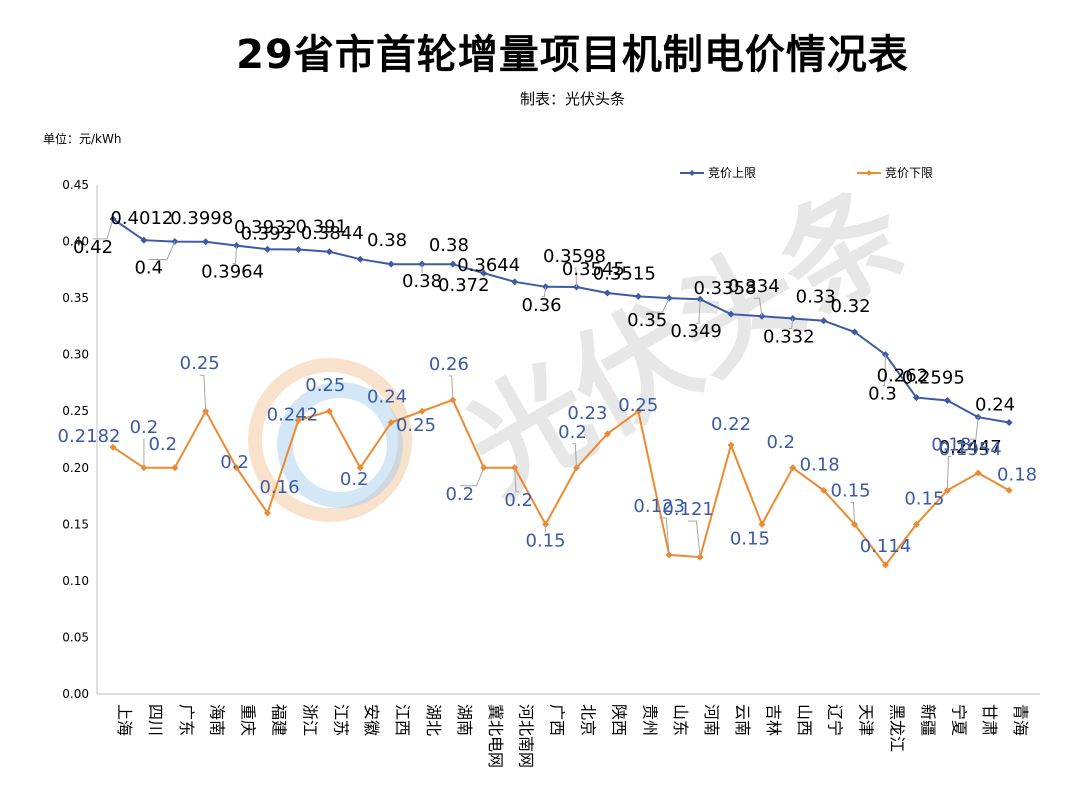 The width and height of the screenshot is (1080, 797). Describe the element at coordinates (742, 720) in the screenshot. I see `x-tick-label: 云南` at that location.